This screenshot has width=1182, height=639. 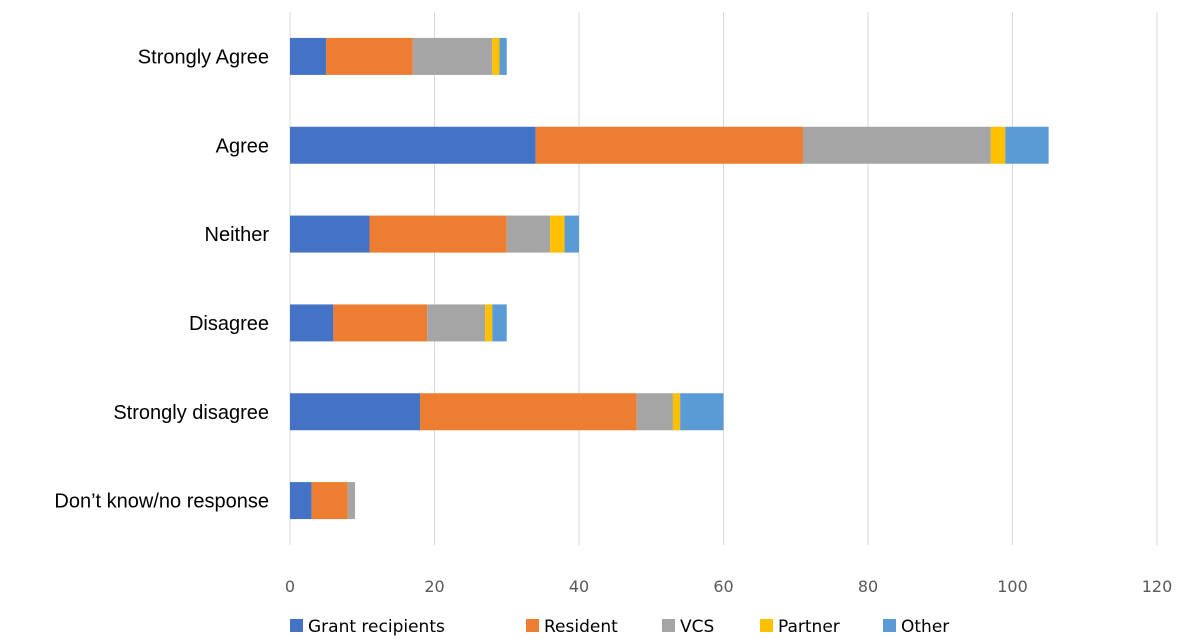 I want to click on x-tick-label: 0, so click(x=290, y=586).